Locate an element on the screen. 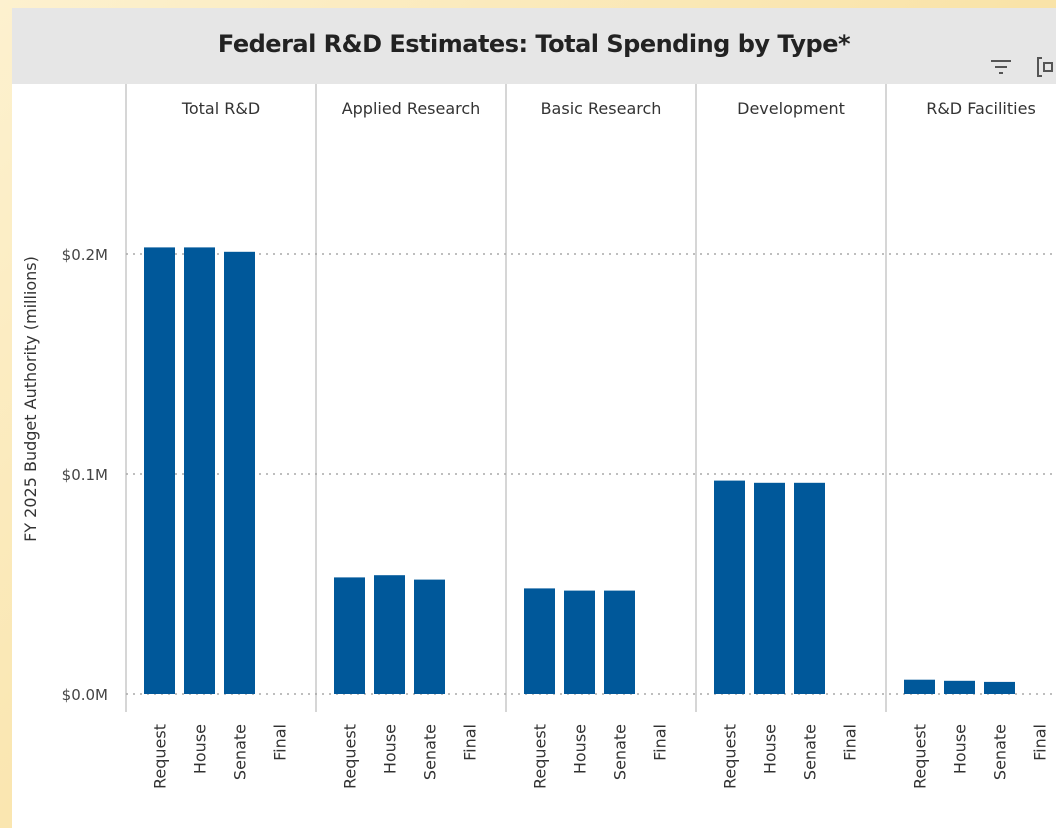  panel-label: Total R&D is located at coordinates (220, 108).